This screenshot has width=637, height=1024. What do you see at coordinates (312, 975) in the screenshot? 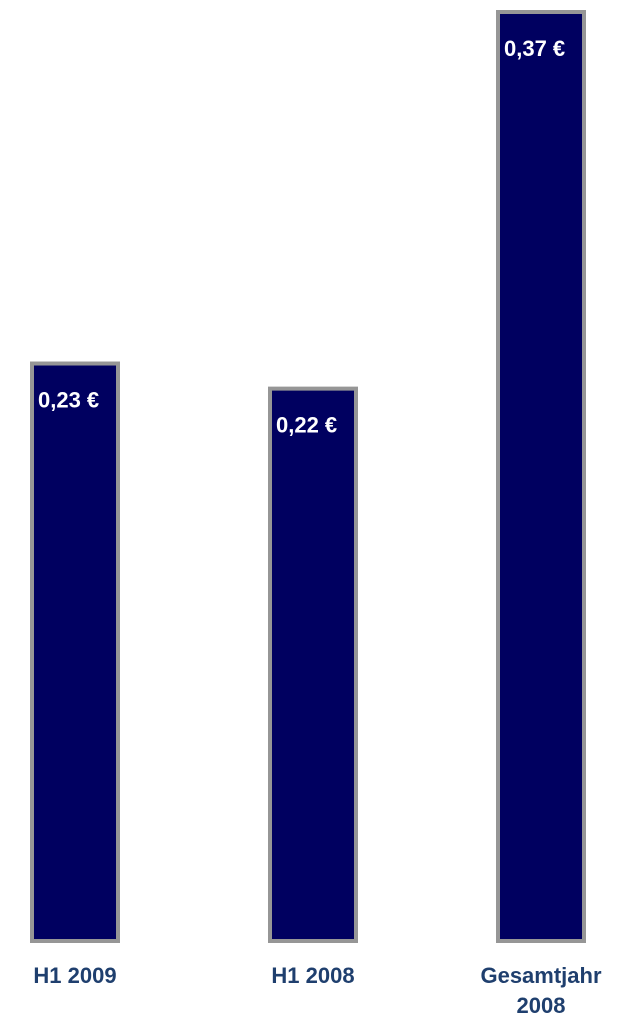
I see `category-label-1: H1 2008` at bounding box center [312, 975].